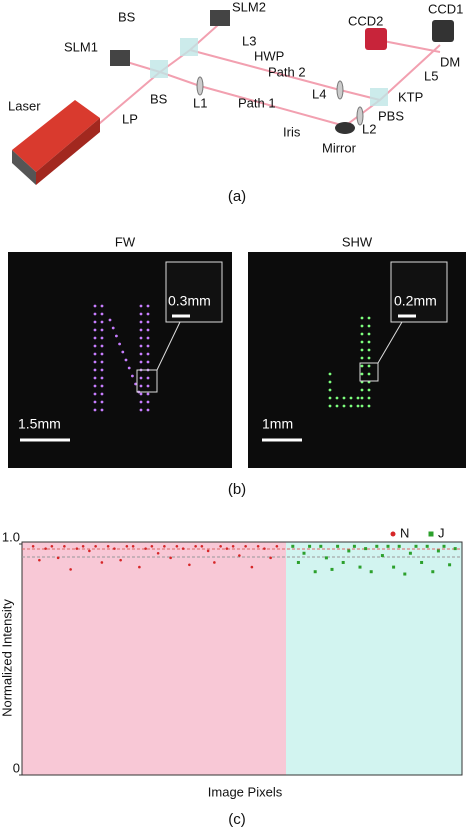 This screenshot has height=838, width=474. I want to click on y-tick-label: 1.0, so click(11, 536).